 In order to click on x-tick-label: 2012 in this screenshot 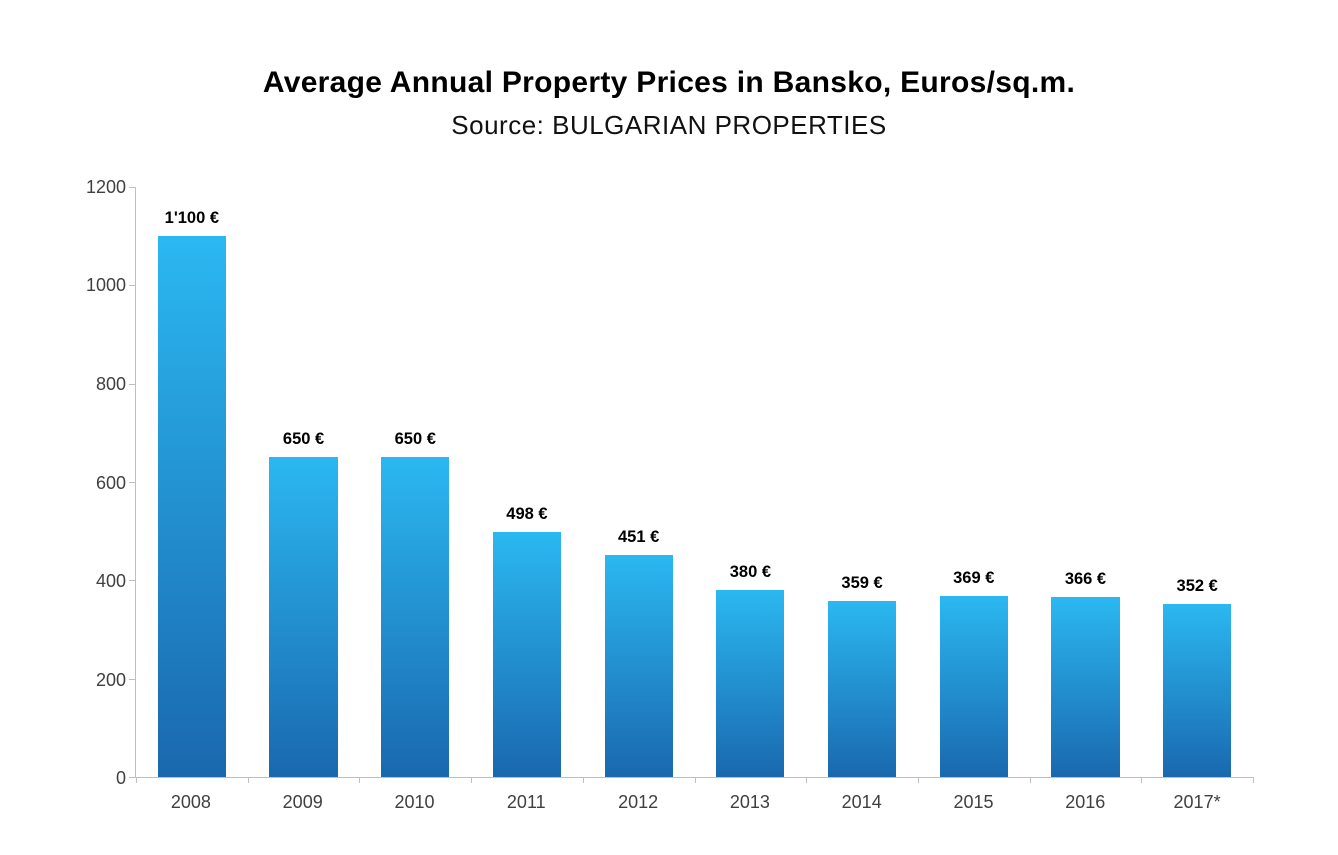, I will do `click(638, 802)`.